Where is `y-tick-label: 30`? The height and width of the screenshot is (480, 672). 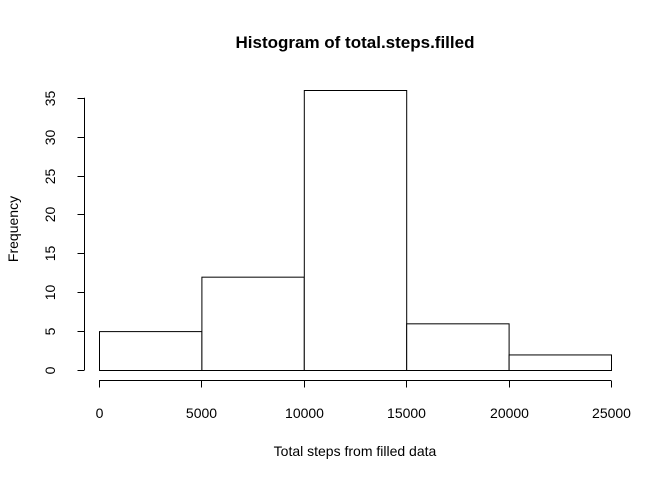 y-tick-label: 30 is located at coordinates (50, 138).